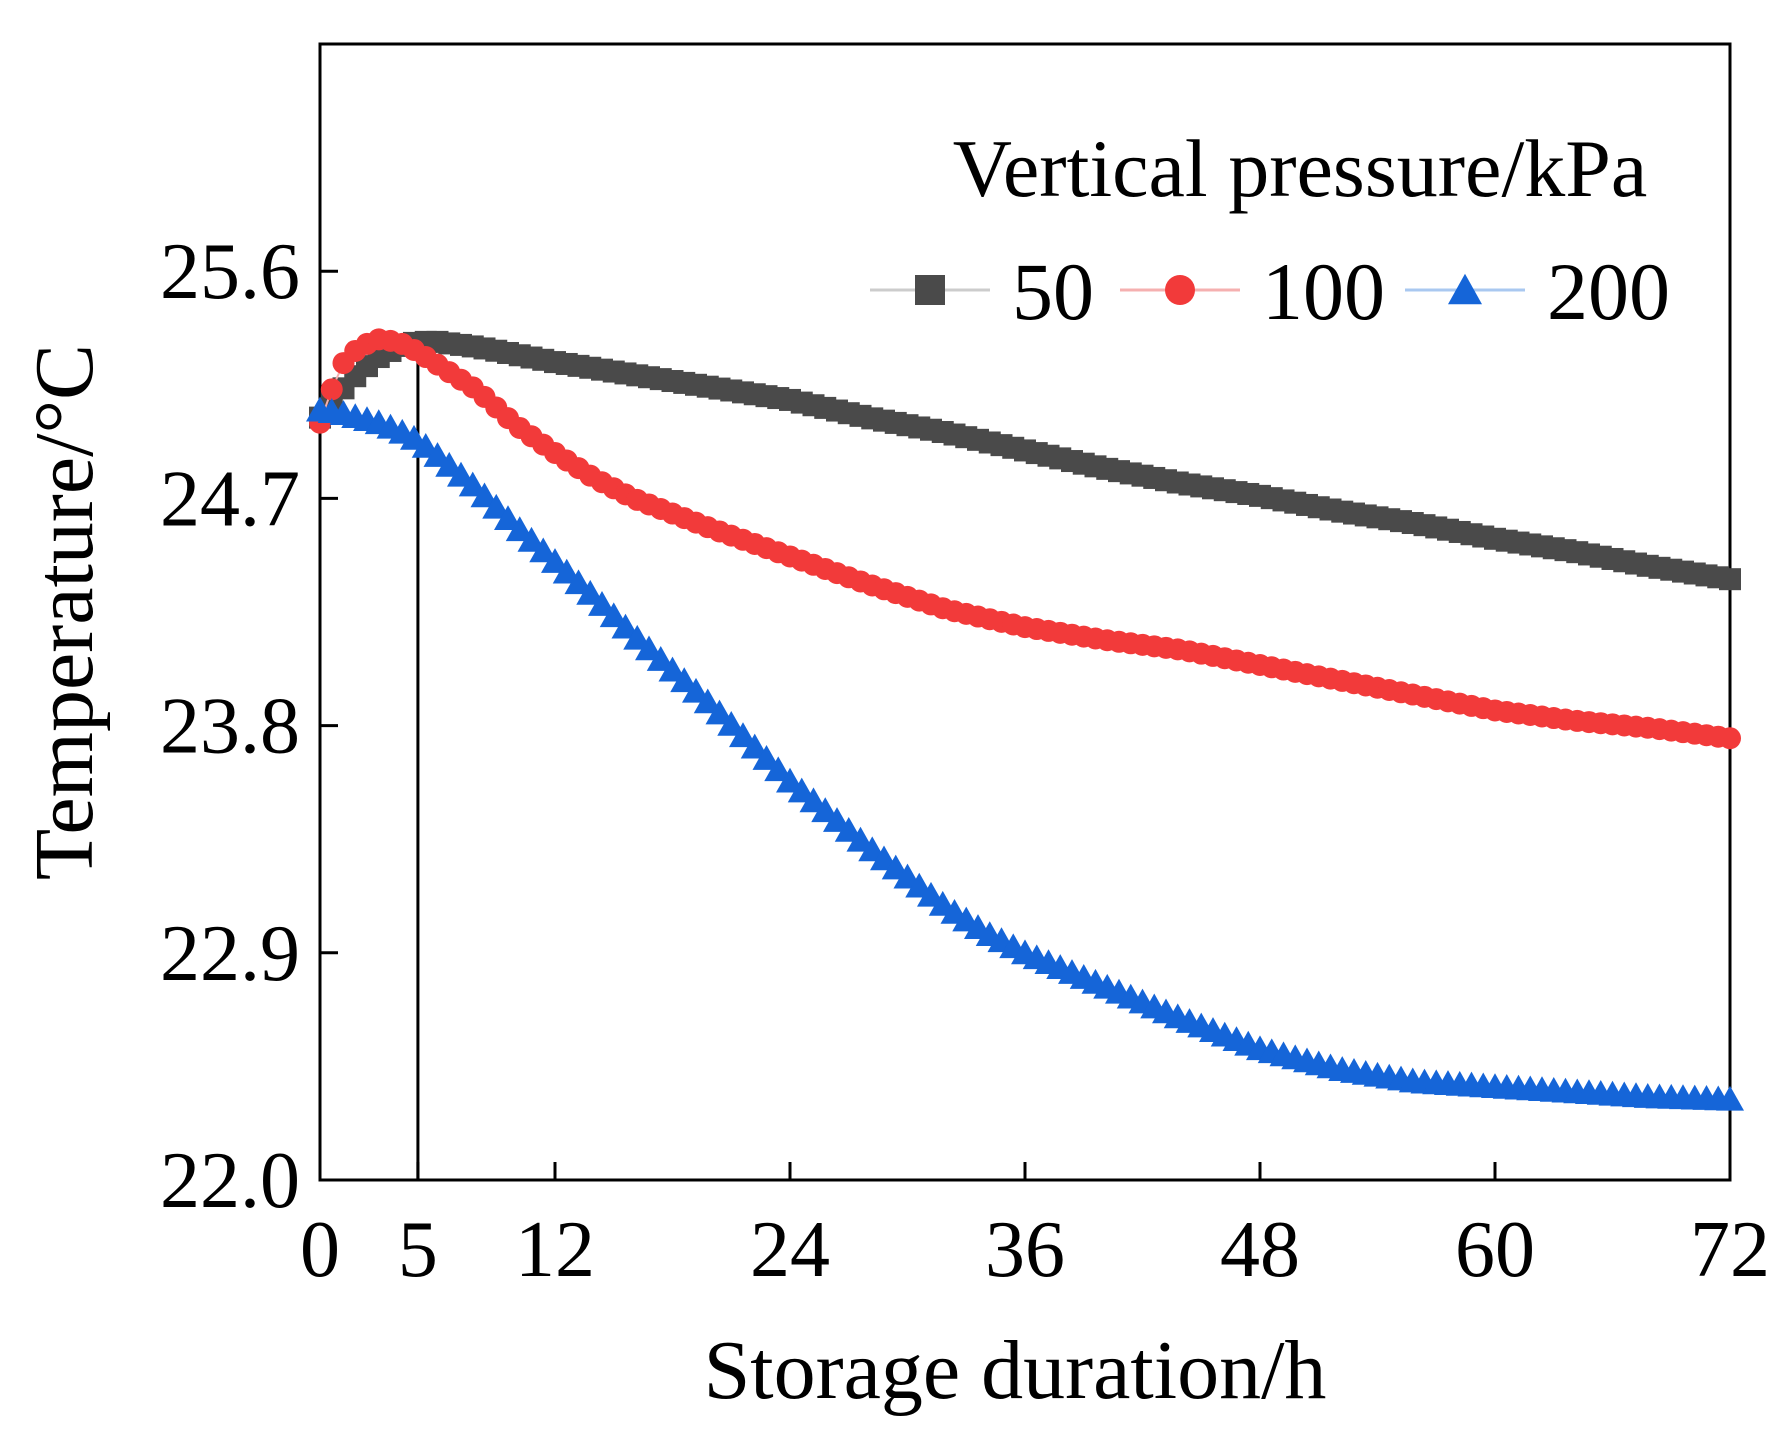 The width and height of the screenshot is (1790, 1433). Describe the element at coordinates (1260, 1250) in the screenshot. I see `x-tick-label: 48` at that location.